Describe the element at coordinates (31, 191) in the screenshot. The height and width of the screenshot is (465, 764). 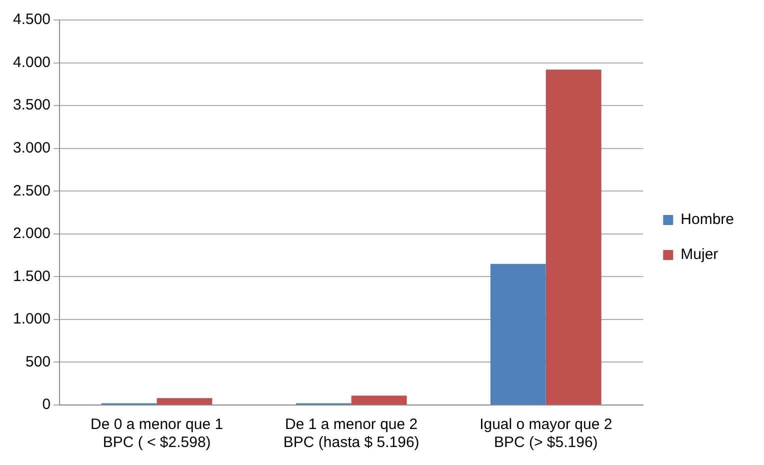
I see `y-tick-label: 2.500` at that location.